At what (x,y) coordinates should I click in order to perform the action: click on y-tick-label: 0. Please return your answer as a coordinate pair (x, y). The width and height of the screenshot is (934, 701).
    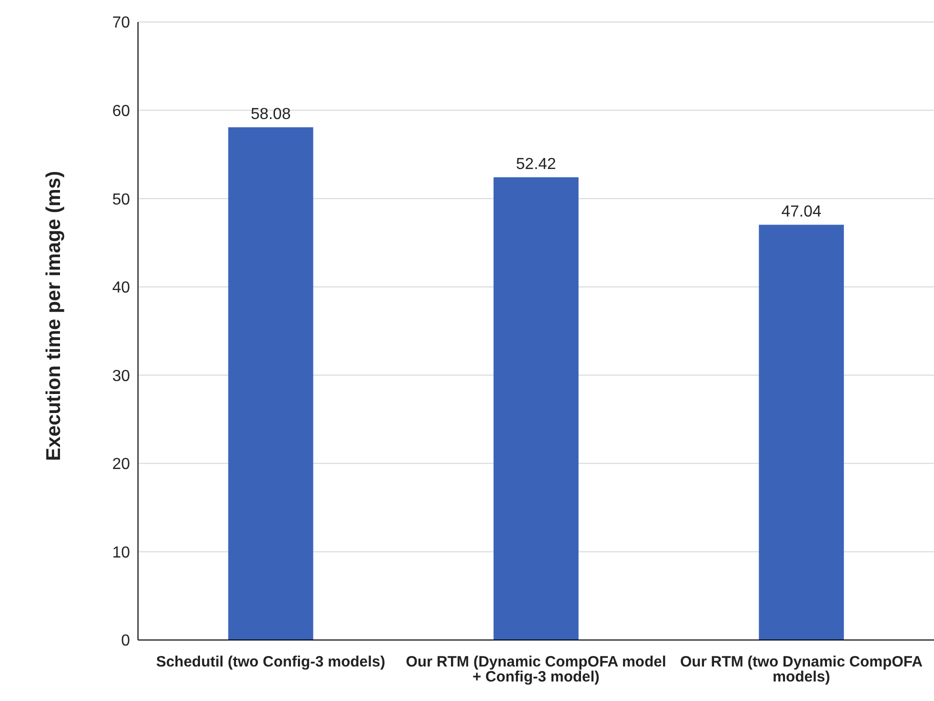
    Looking at the image, I should click on (125, 641).